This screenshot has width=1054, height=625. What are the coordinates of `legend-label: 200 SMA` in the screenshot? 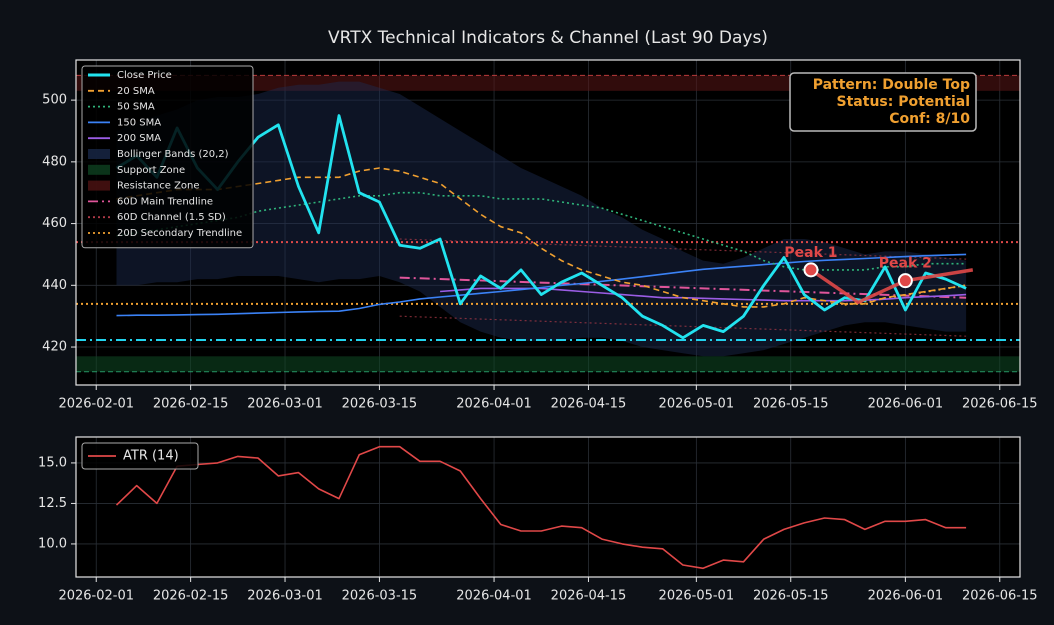 It's located at (139, 138).